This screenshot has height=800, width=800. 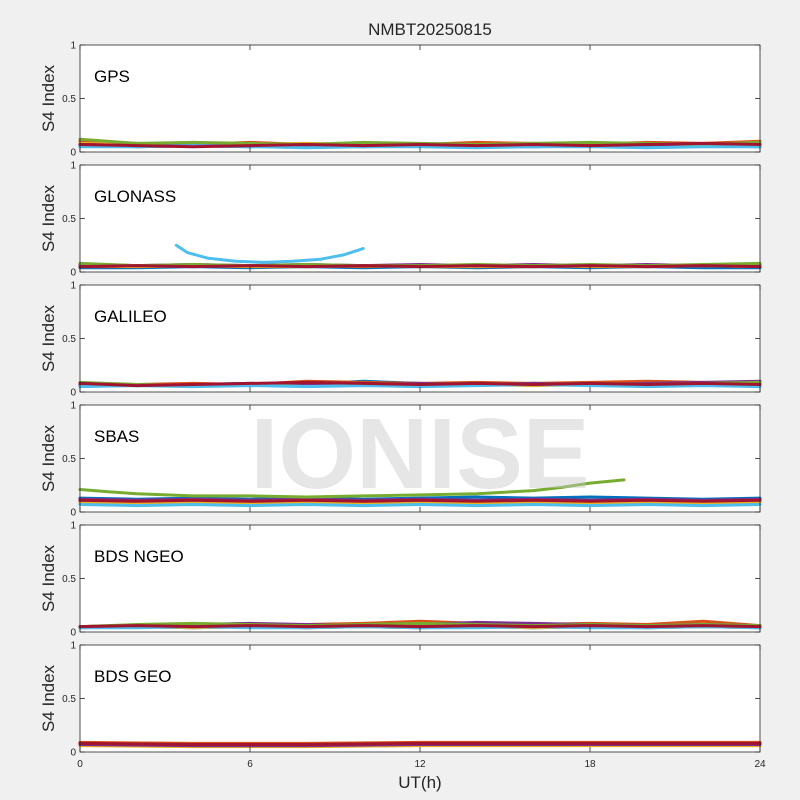 I want to click on panel-label: GPS, so click(x=112, y=76).